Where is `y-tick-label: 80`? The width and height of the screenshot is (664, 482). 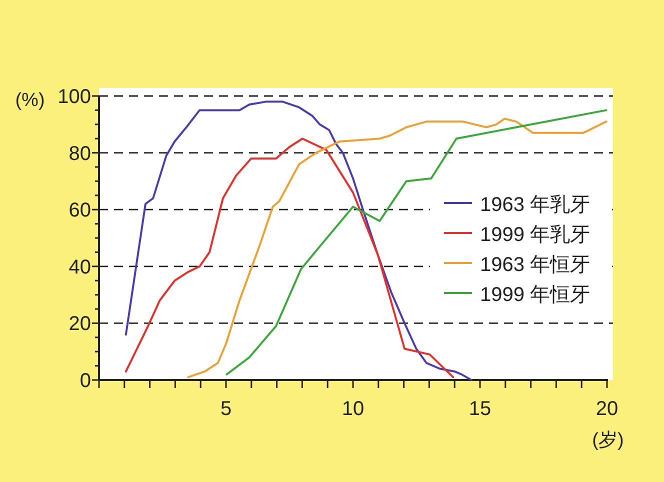
y-tick-label: 80 is located at coordinates (79, 153).